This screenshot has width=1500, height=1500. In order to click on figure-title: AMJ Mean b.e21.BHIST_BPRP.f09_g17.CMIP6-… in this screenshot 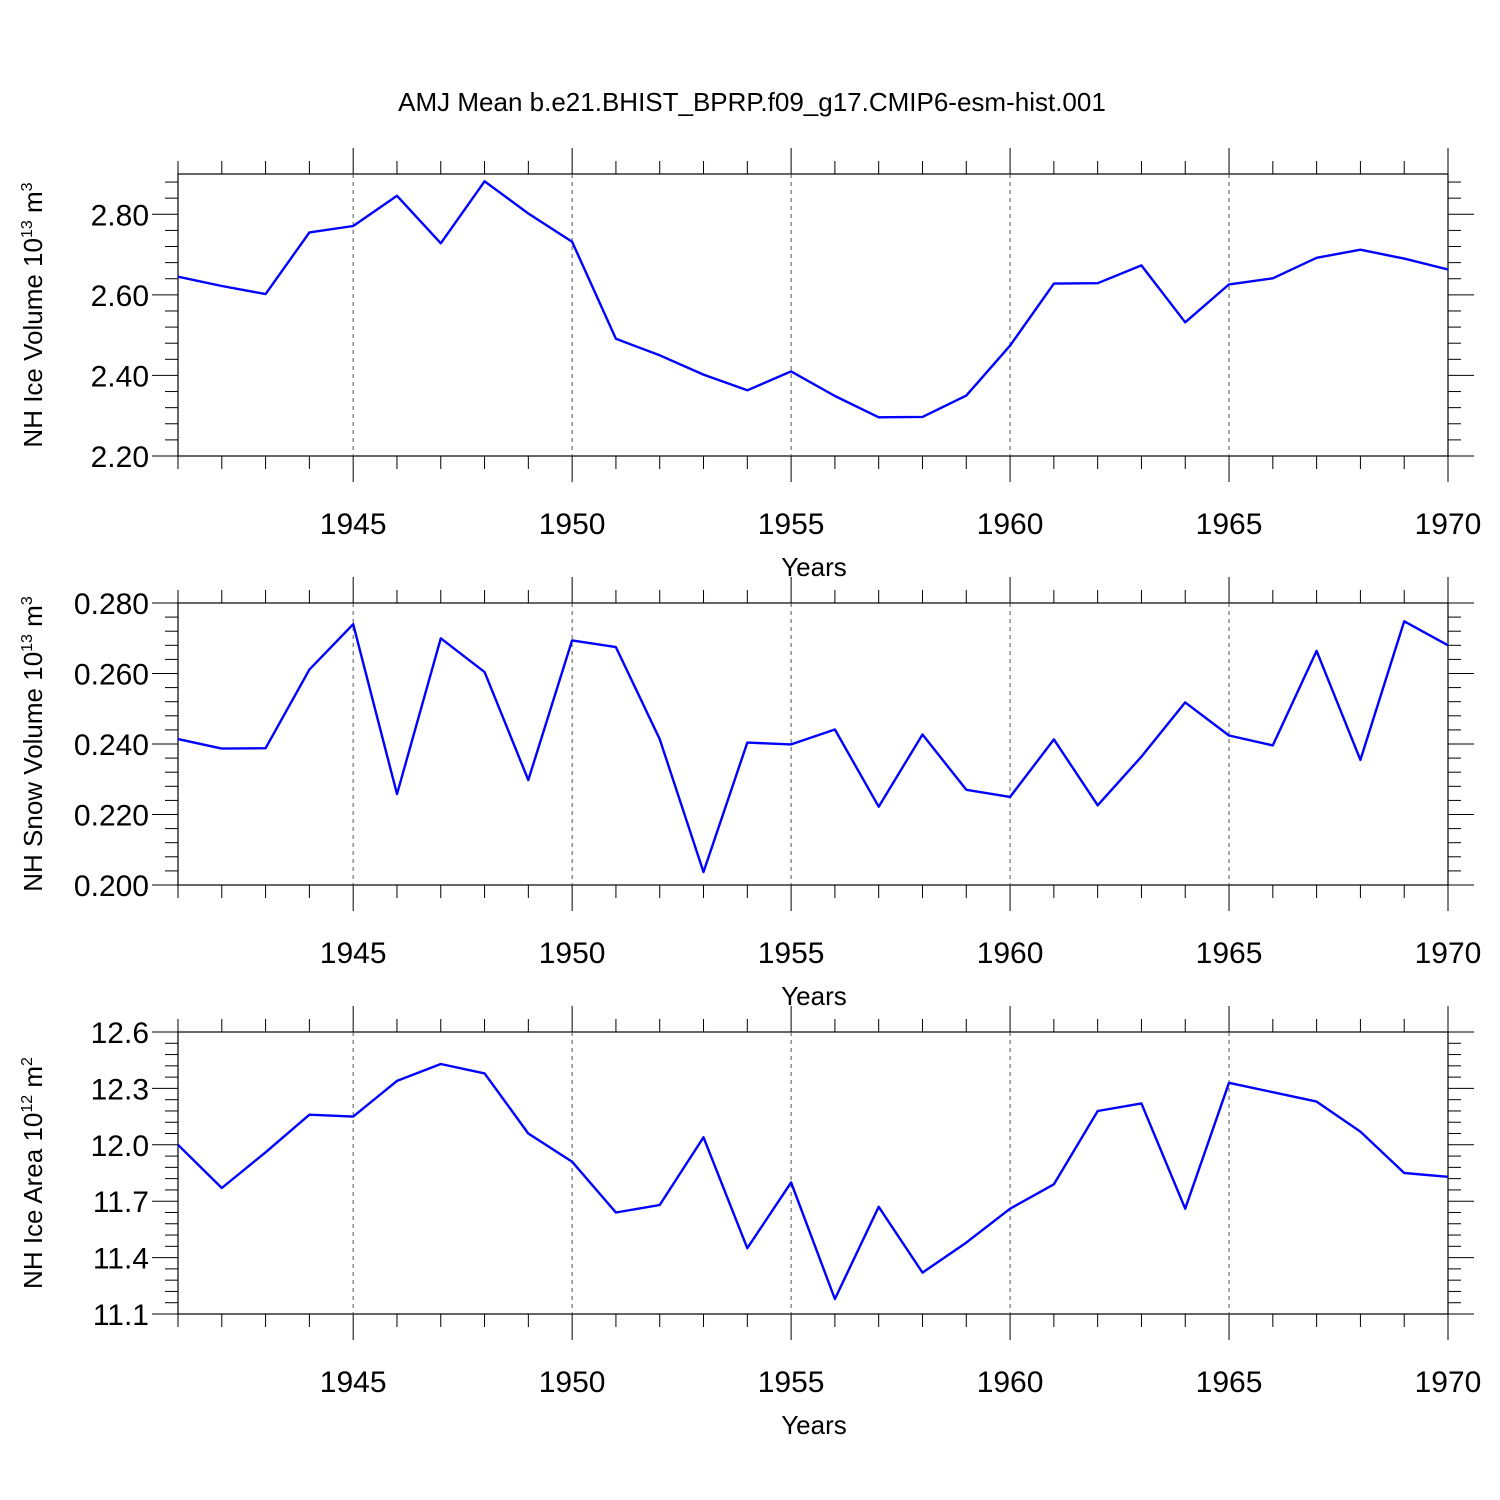, I will do `click(752, 102)`.